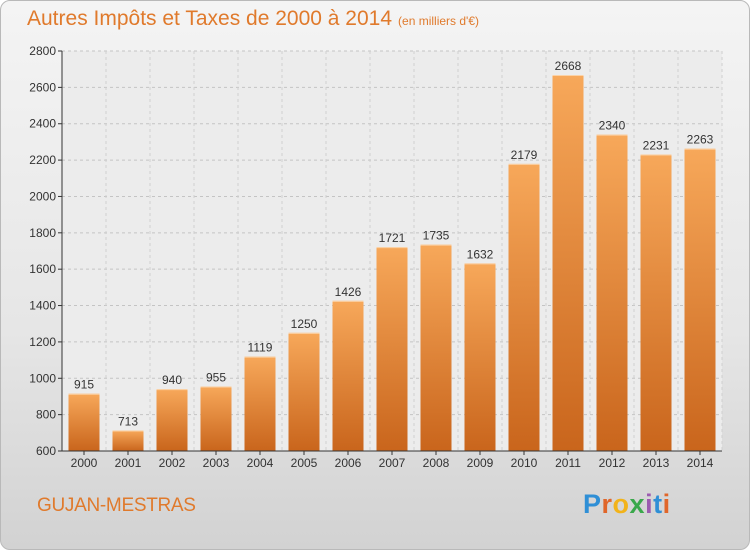 This screenshot has width=750, height=550. What do you see at coordinates (128, 463) in the screenshot?
I see `x-tick-label: 2001` at bounding box center [128, 463].